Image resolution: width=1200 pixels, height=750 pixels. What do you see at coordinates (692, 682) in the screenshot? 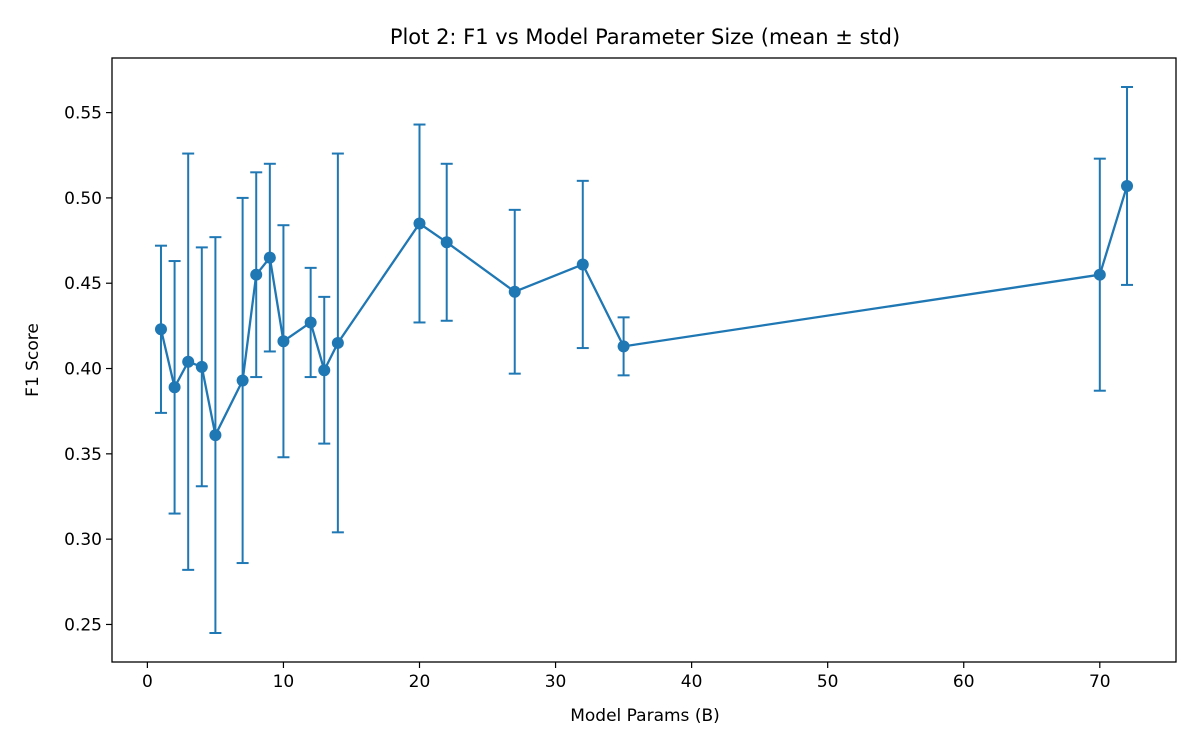
I see `x-tick-label: 40` at bounding box center [692, 682].